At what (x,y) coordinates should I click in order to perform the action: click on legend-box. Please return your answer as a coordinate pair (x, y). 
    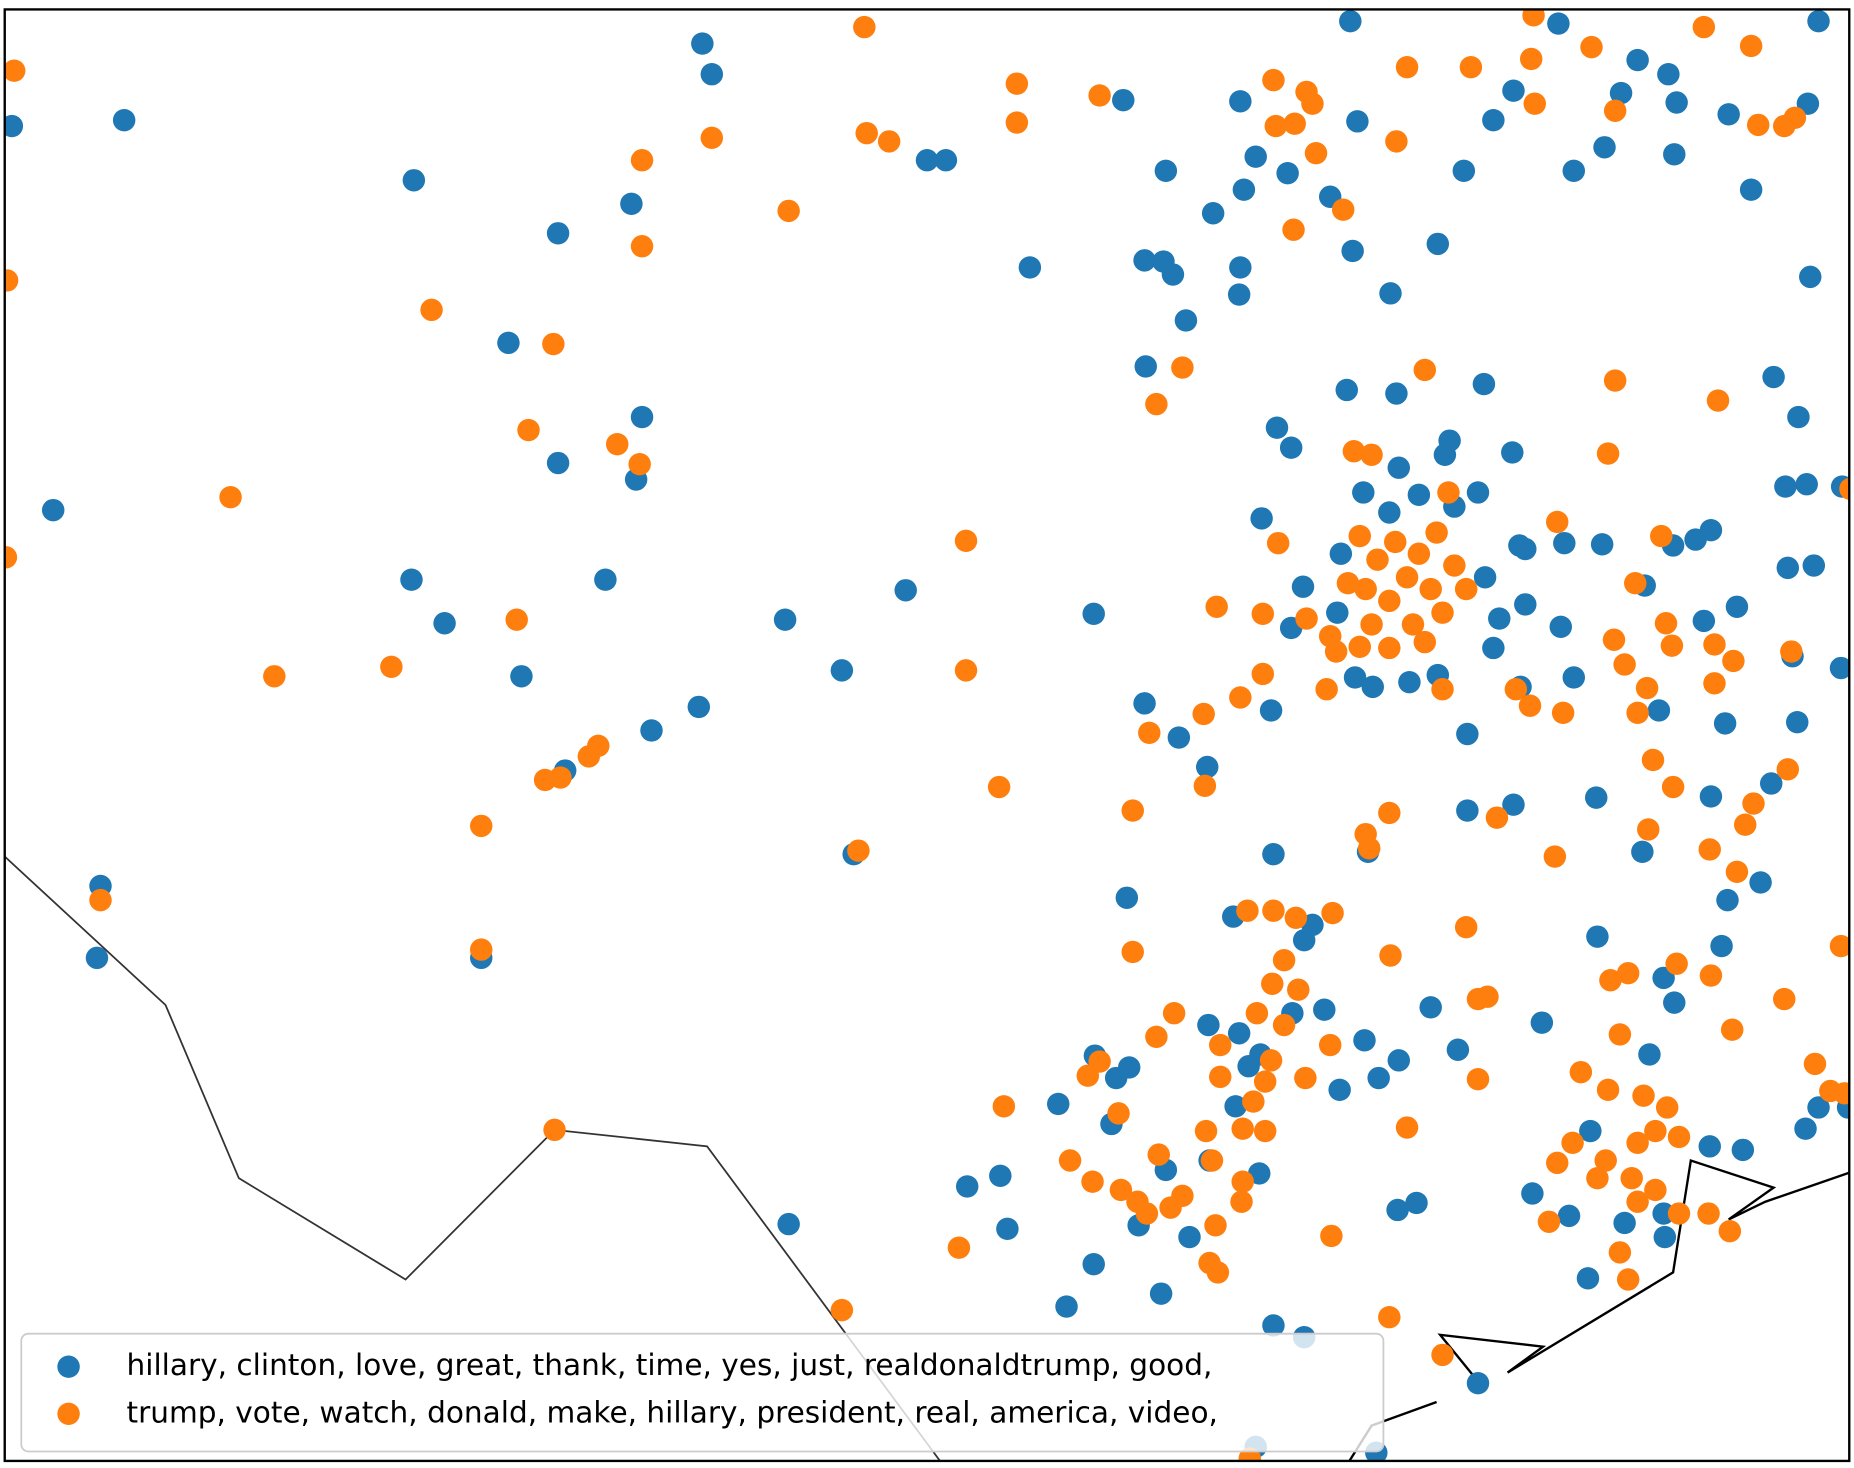
    Looking at the image, I should click on (702, 1392).